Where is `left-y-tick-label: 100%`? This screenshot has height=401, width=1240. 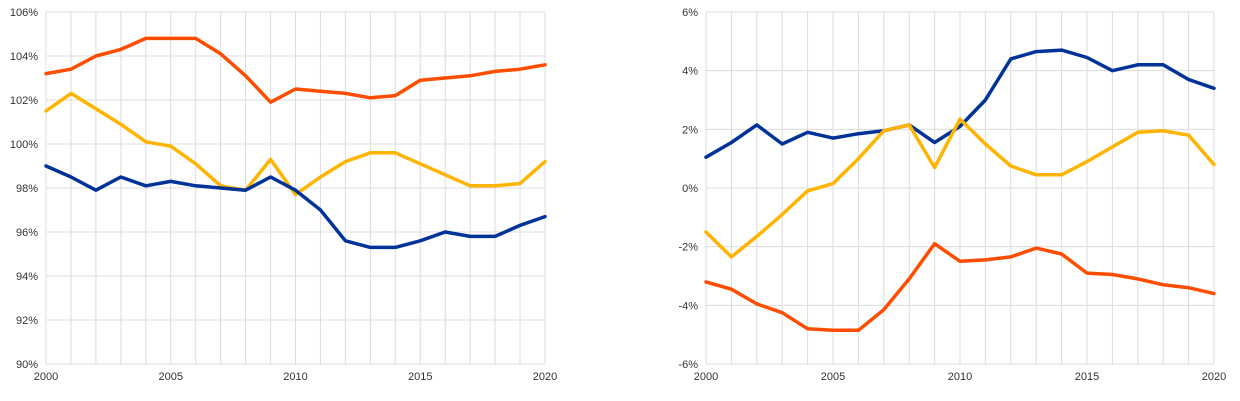
left-y-tick-label: 100% is located at coordinates (24, 145).